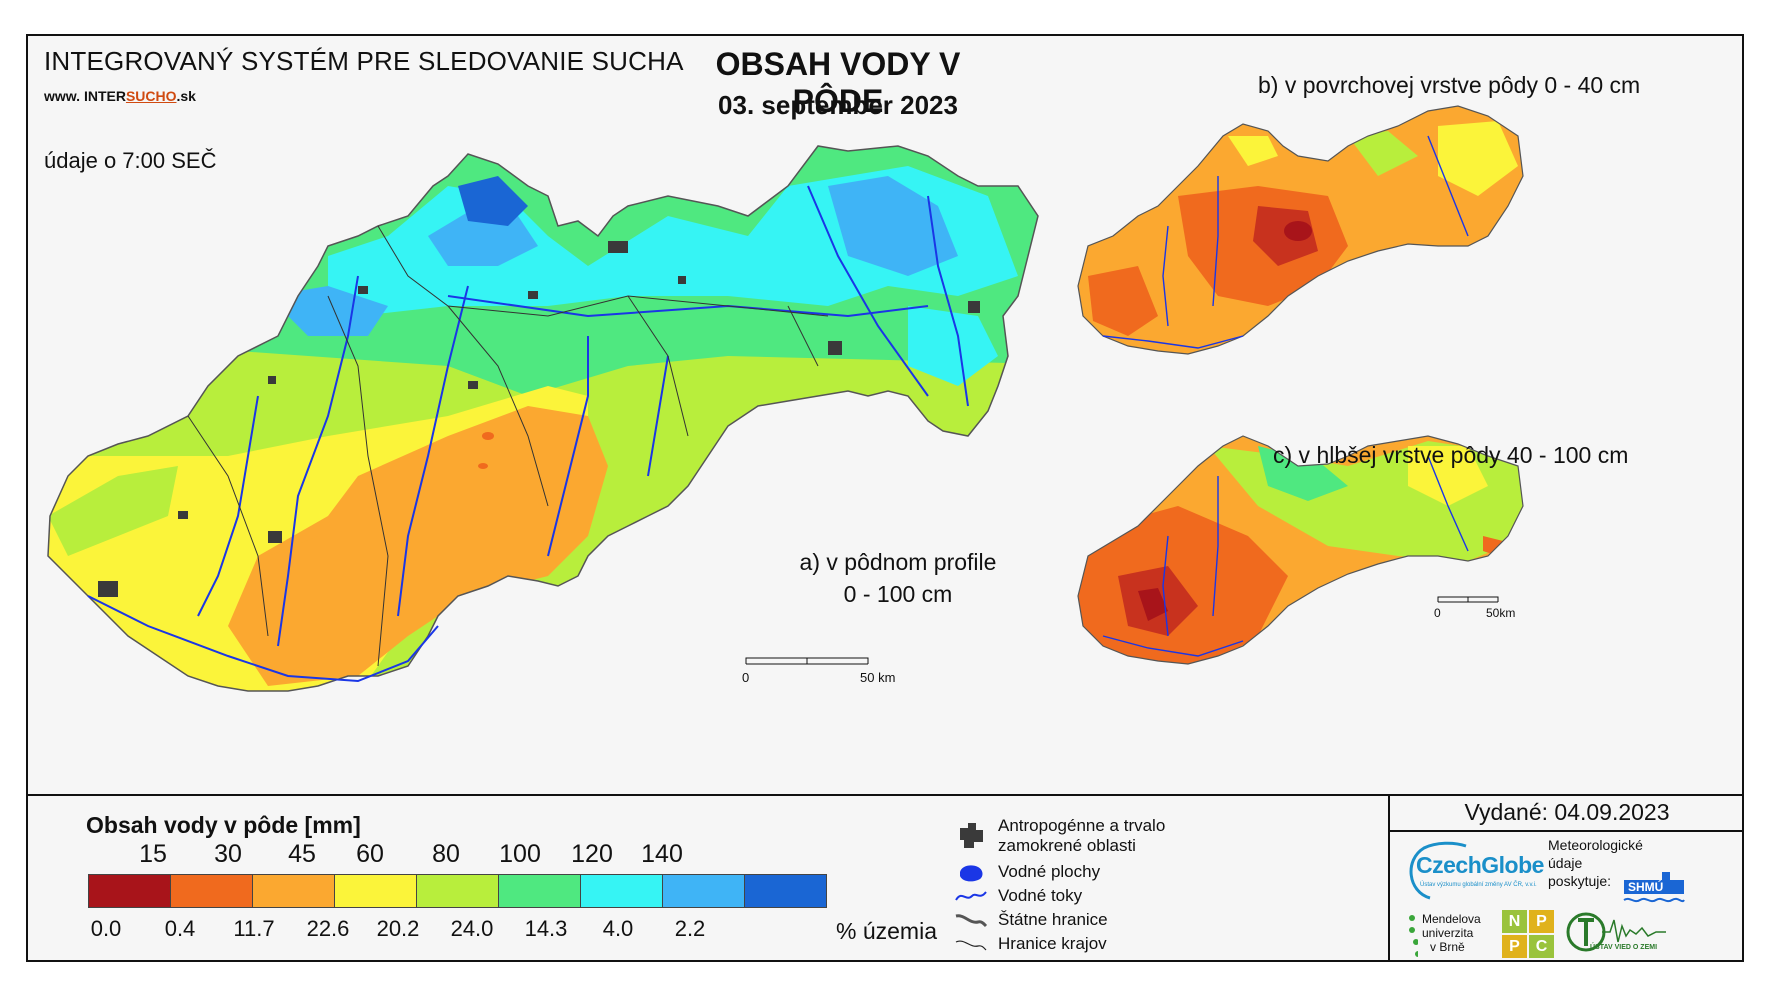 Image resolution: width=1772 pixels, height=1003 pixels. Describe the element at coordinates (1437, 613) in the screenshot. I see `scale-small-zero: 0` at that location.